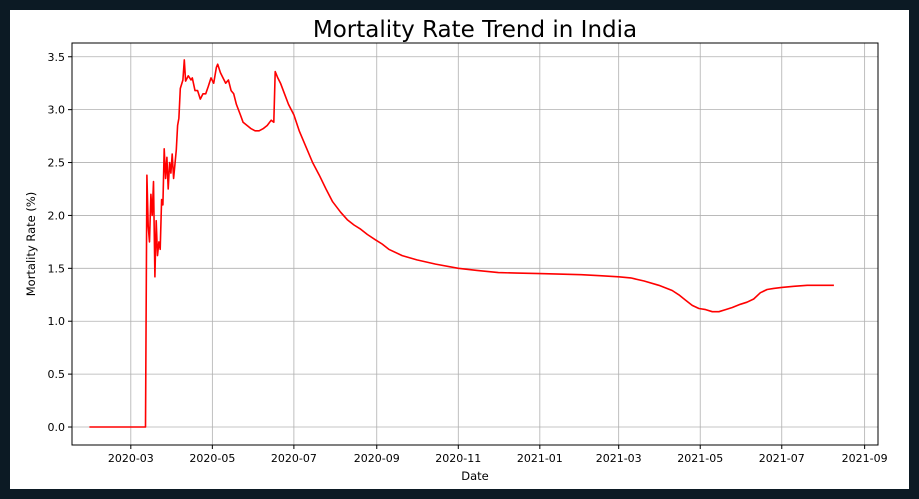 This screenshot has width=919, height=499. I want to click on x-tick-label: 2020-05, so click(212, 458).